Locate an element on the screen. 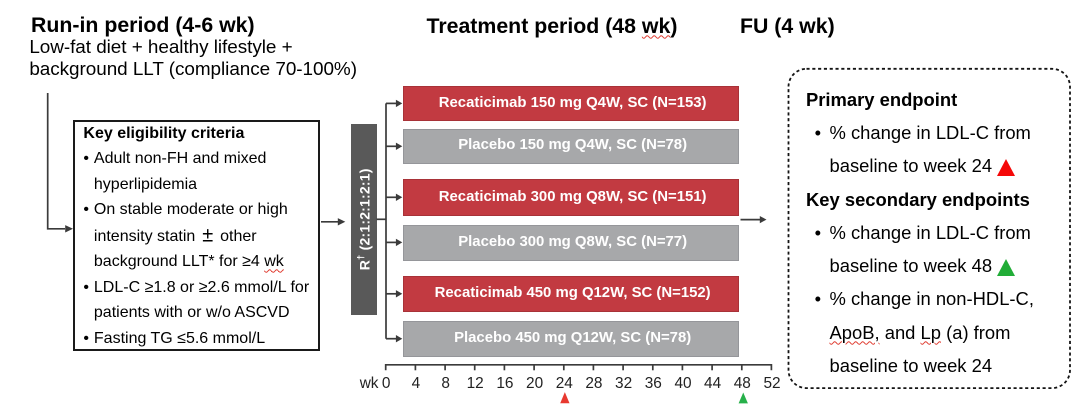 The width and height of the screenshot is (1080, 413). svg-text: 40 is located at coordinates (682, 383).